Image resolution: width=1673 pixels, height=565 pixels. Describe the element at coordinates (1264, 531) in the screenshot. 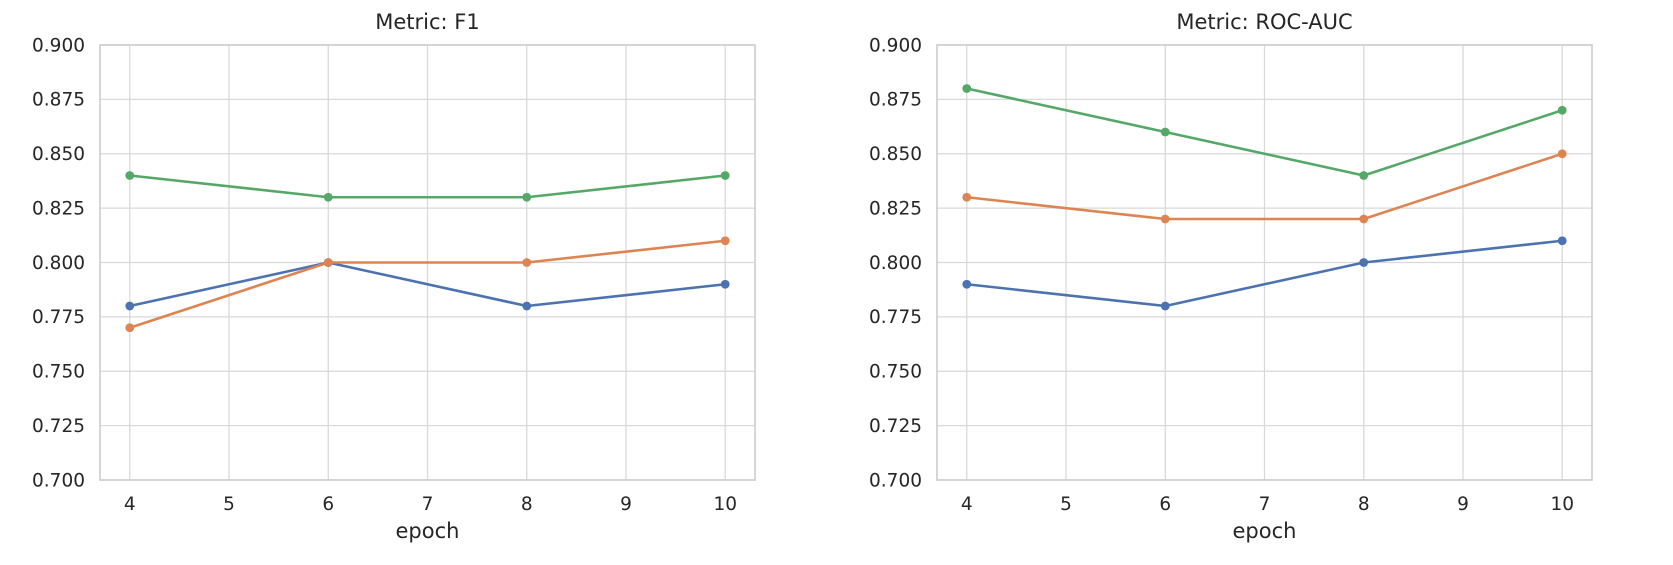

I see `x-axis-label-roc-auc: epoch` at that location.